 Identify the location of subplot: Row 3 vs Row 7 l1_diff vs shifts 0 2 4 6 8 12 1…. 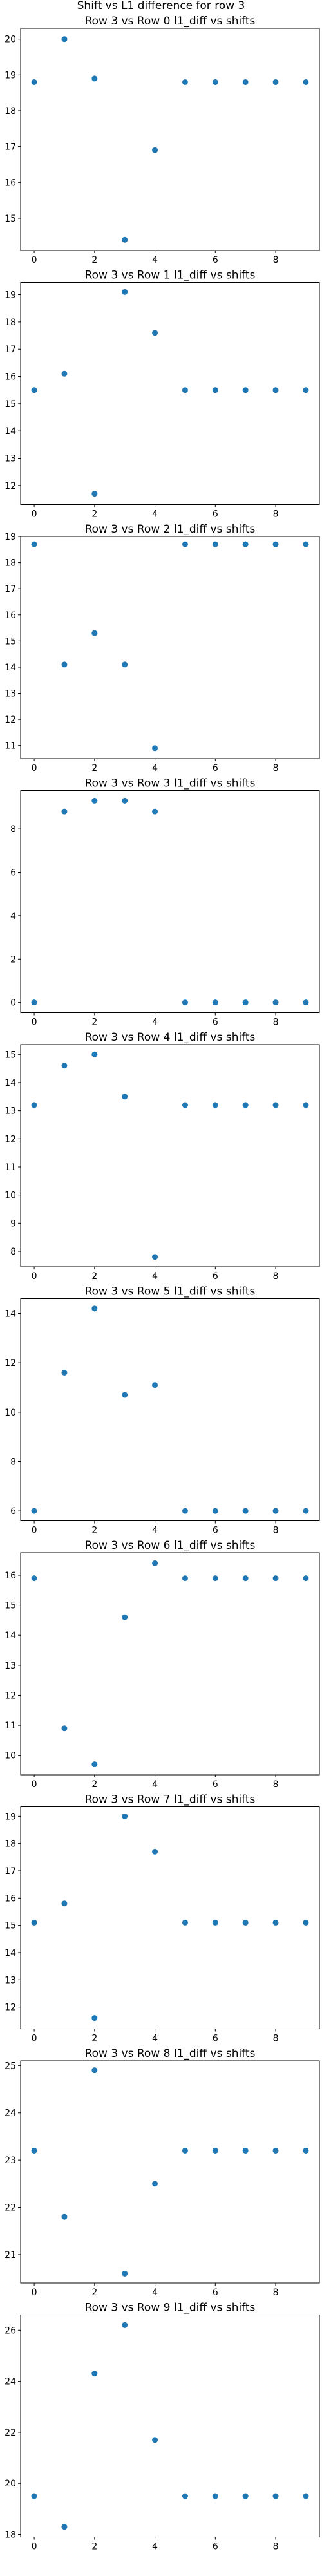
(163, 1919).